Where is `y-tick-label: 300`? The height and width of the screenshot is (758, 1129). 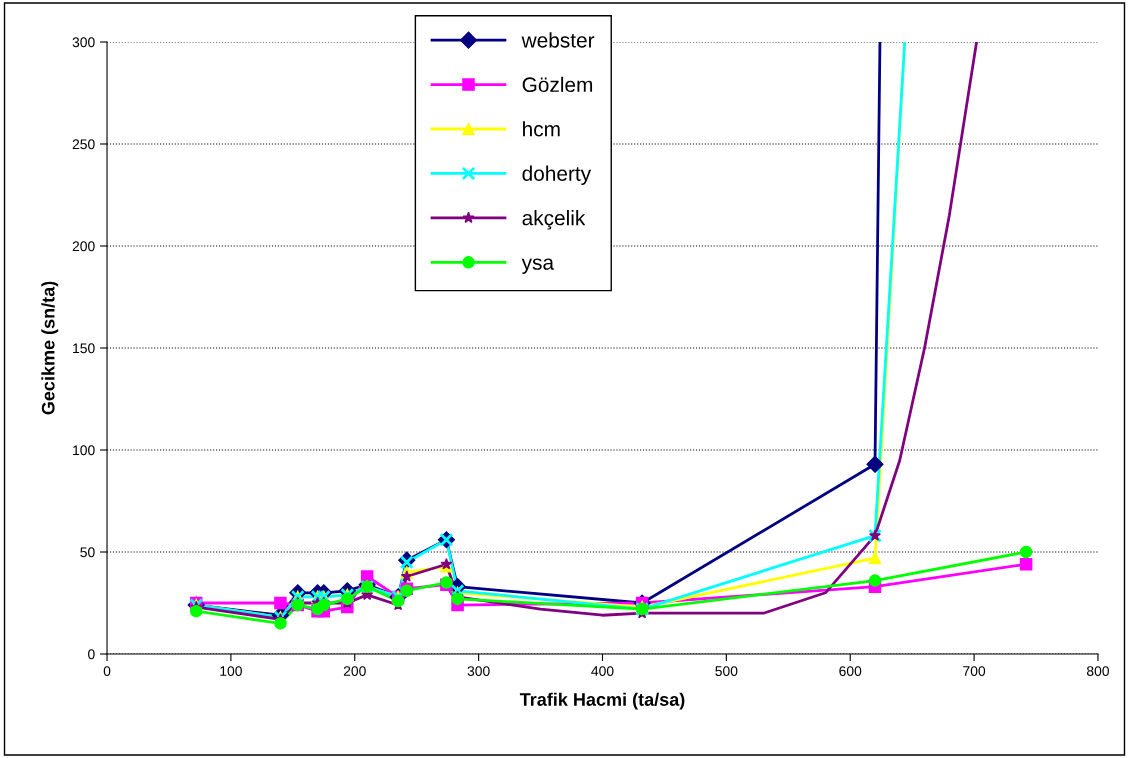 y-tick-label: 300 is located at coordinates (83, 42).